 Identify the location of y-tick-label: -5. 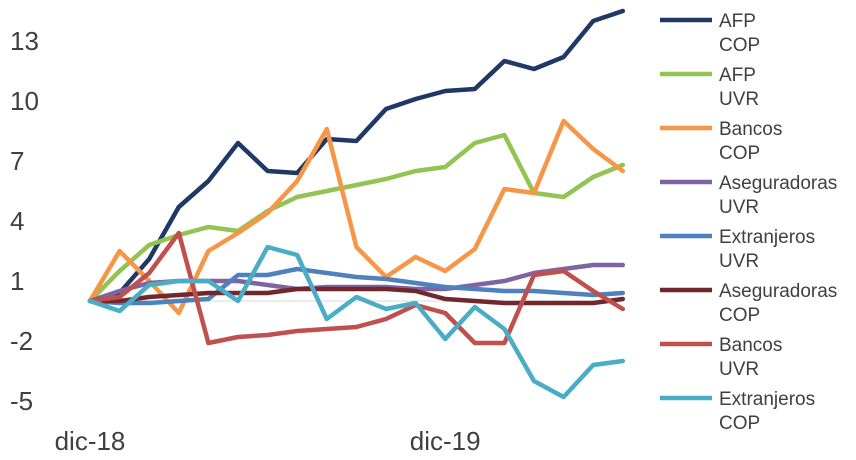
(21, 401).